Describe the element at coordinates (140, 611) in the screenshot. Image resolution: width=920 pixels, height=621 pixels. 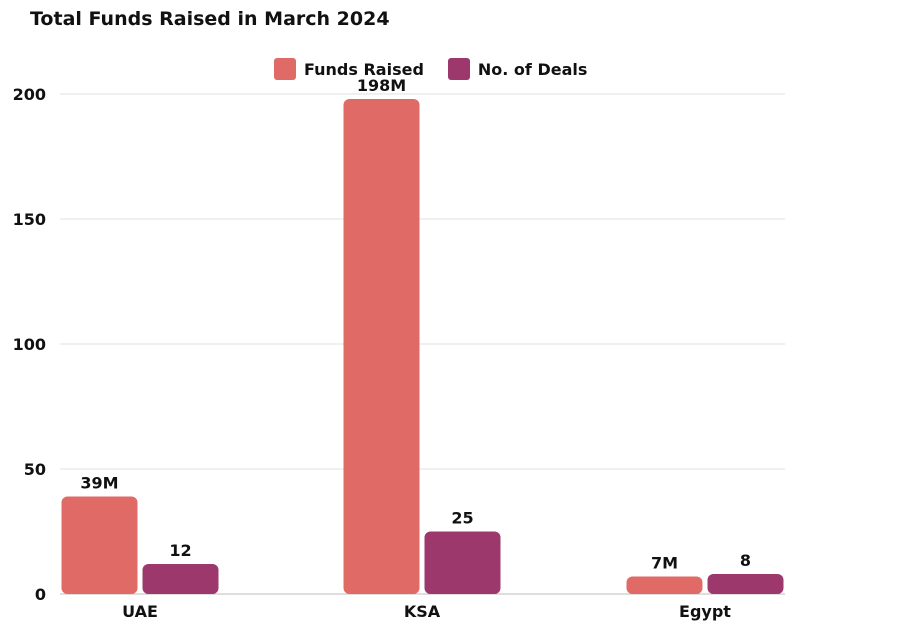
I see `x-tick-label: UAE` at that location.